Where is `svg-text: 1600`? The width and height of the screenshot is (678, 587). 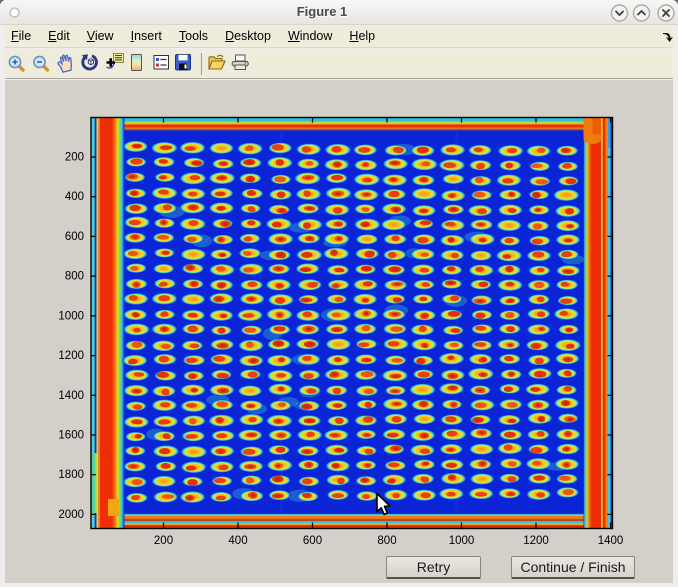
svg-text: 1600 is located at coordinates (71, 436).